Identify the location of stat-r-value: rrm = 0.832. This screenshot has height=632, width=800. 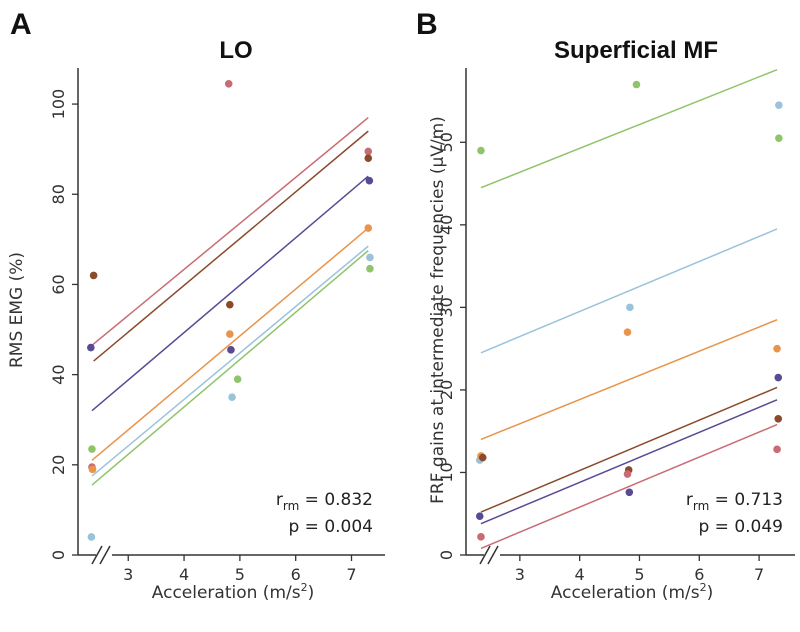
(324, 501).